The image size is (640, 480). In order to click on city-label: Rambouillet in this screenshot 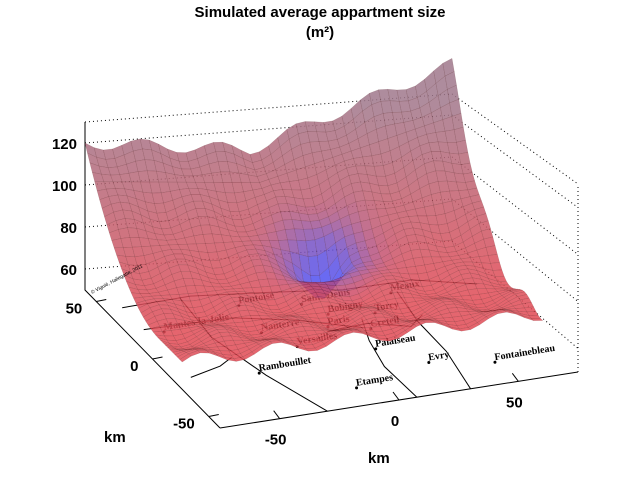, I will do `click(285, 364)`.